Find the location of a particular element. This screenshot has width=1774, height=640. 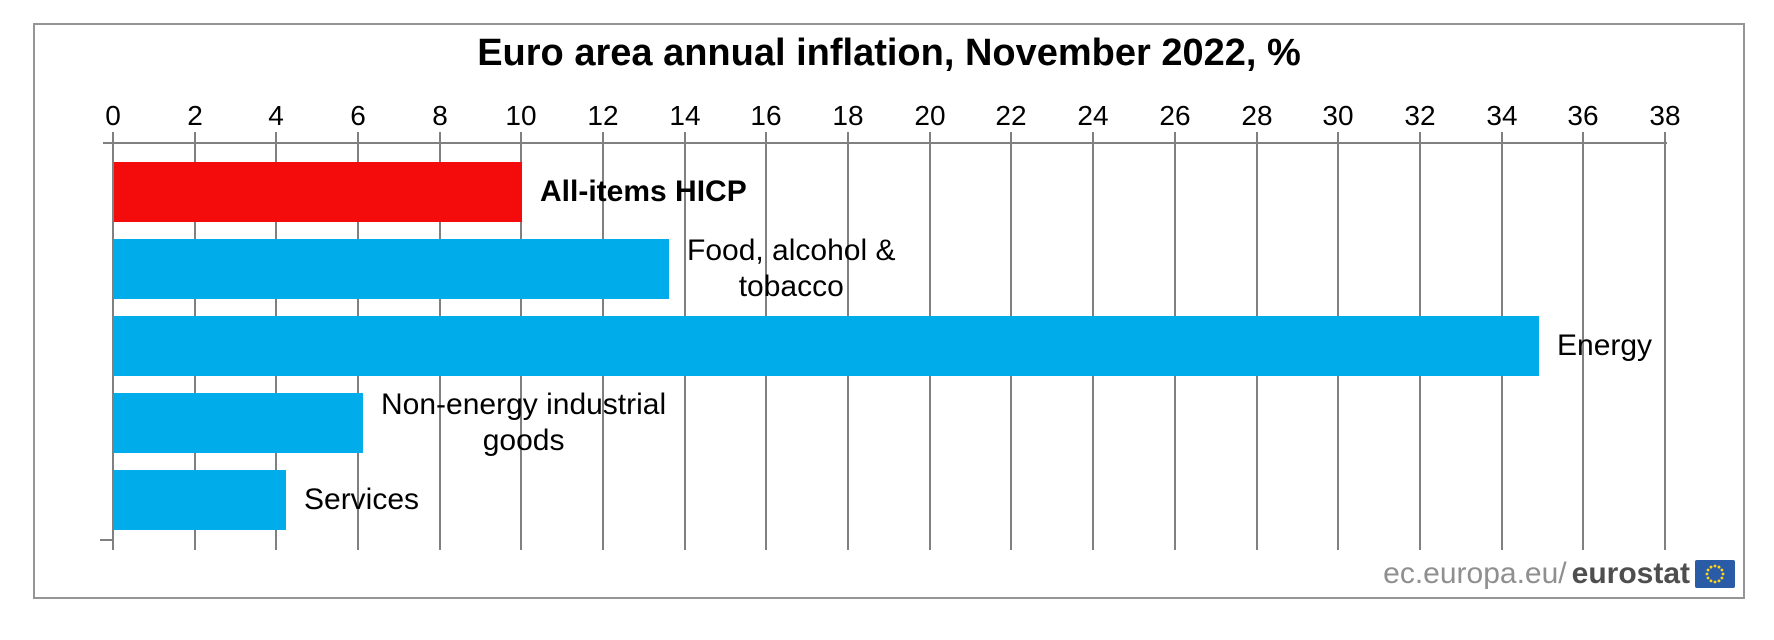

bar-label-line: All-items HICP is located at coordinates (643, 191).